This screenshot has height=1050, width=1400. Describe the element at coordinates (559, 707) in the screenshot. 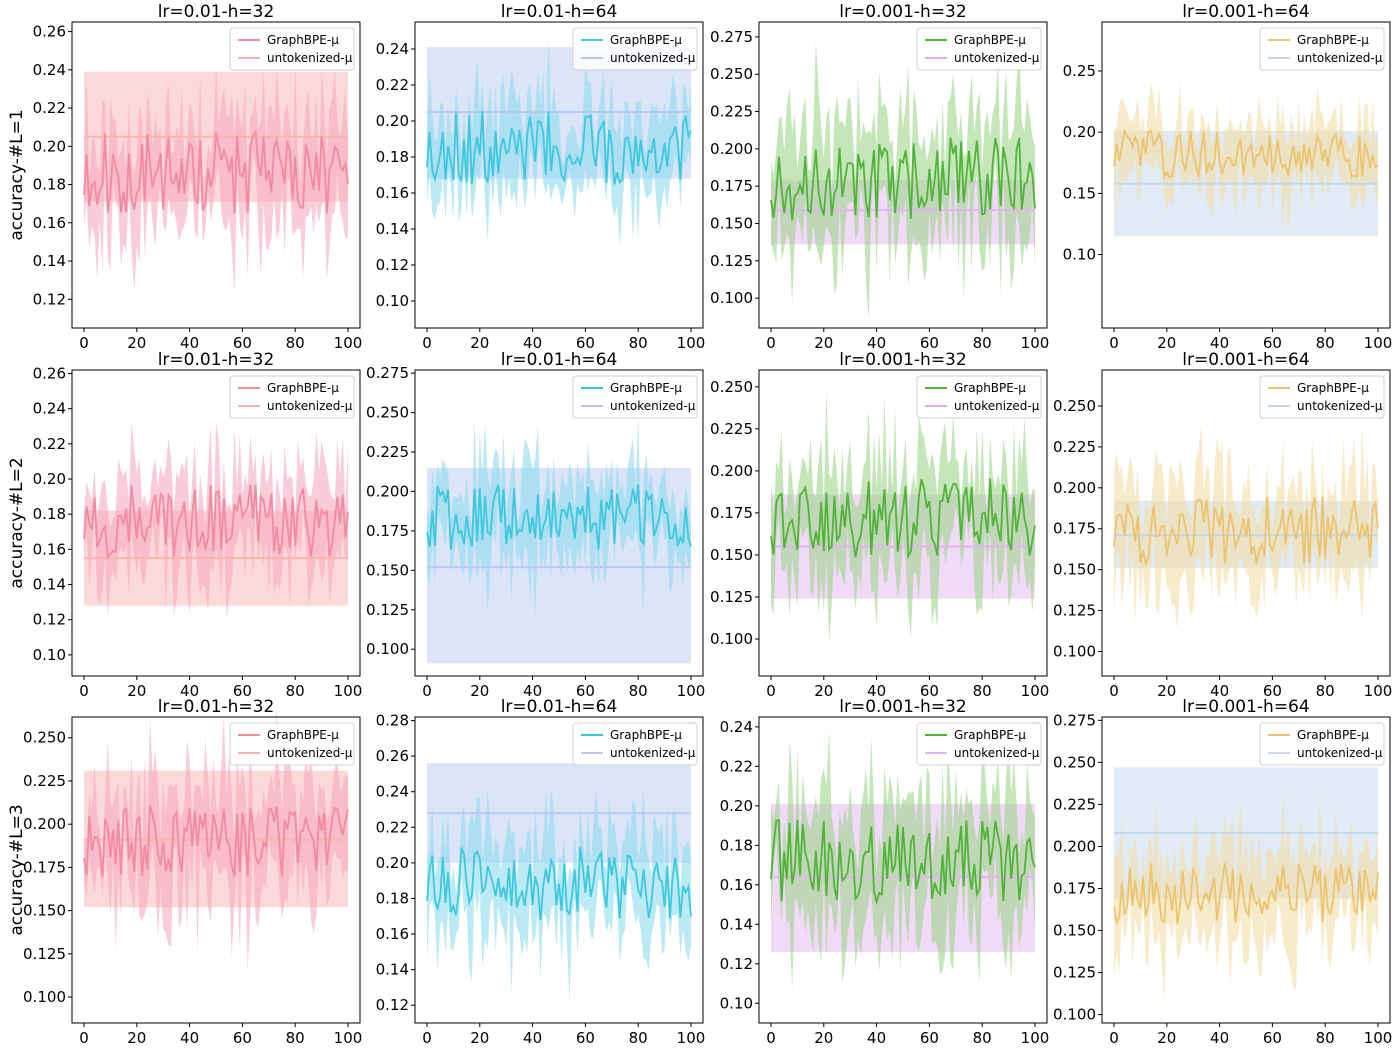

I see `subplot-title: lr=0.01-h=64` at that location.